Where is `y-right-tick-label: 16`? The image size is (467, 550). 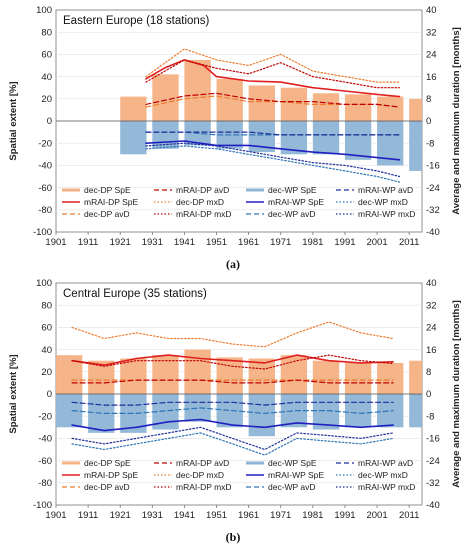 y-right-tick-label: 16 is located at coordinates (431, 77).